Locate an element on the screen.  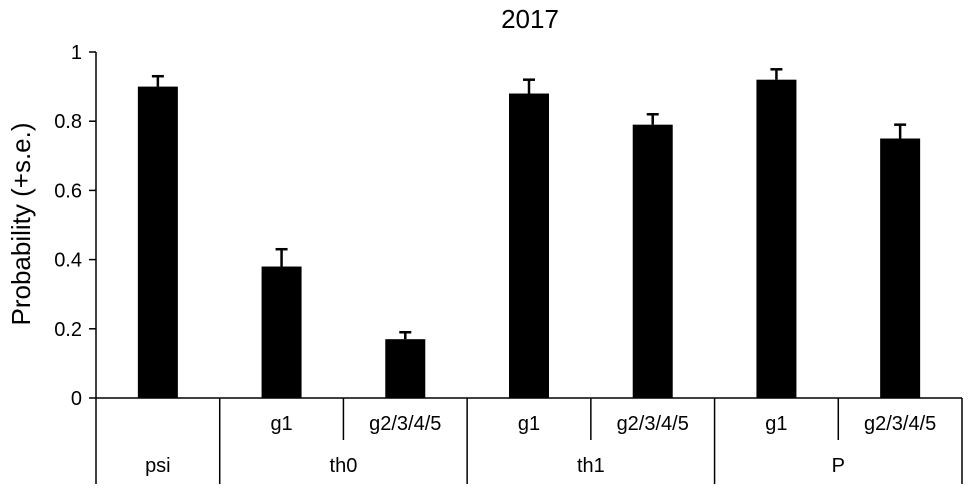
y-tick-label: 0.2 is located at coordinates (68, 330).